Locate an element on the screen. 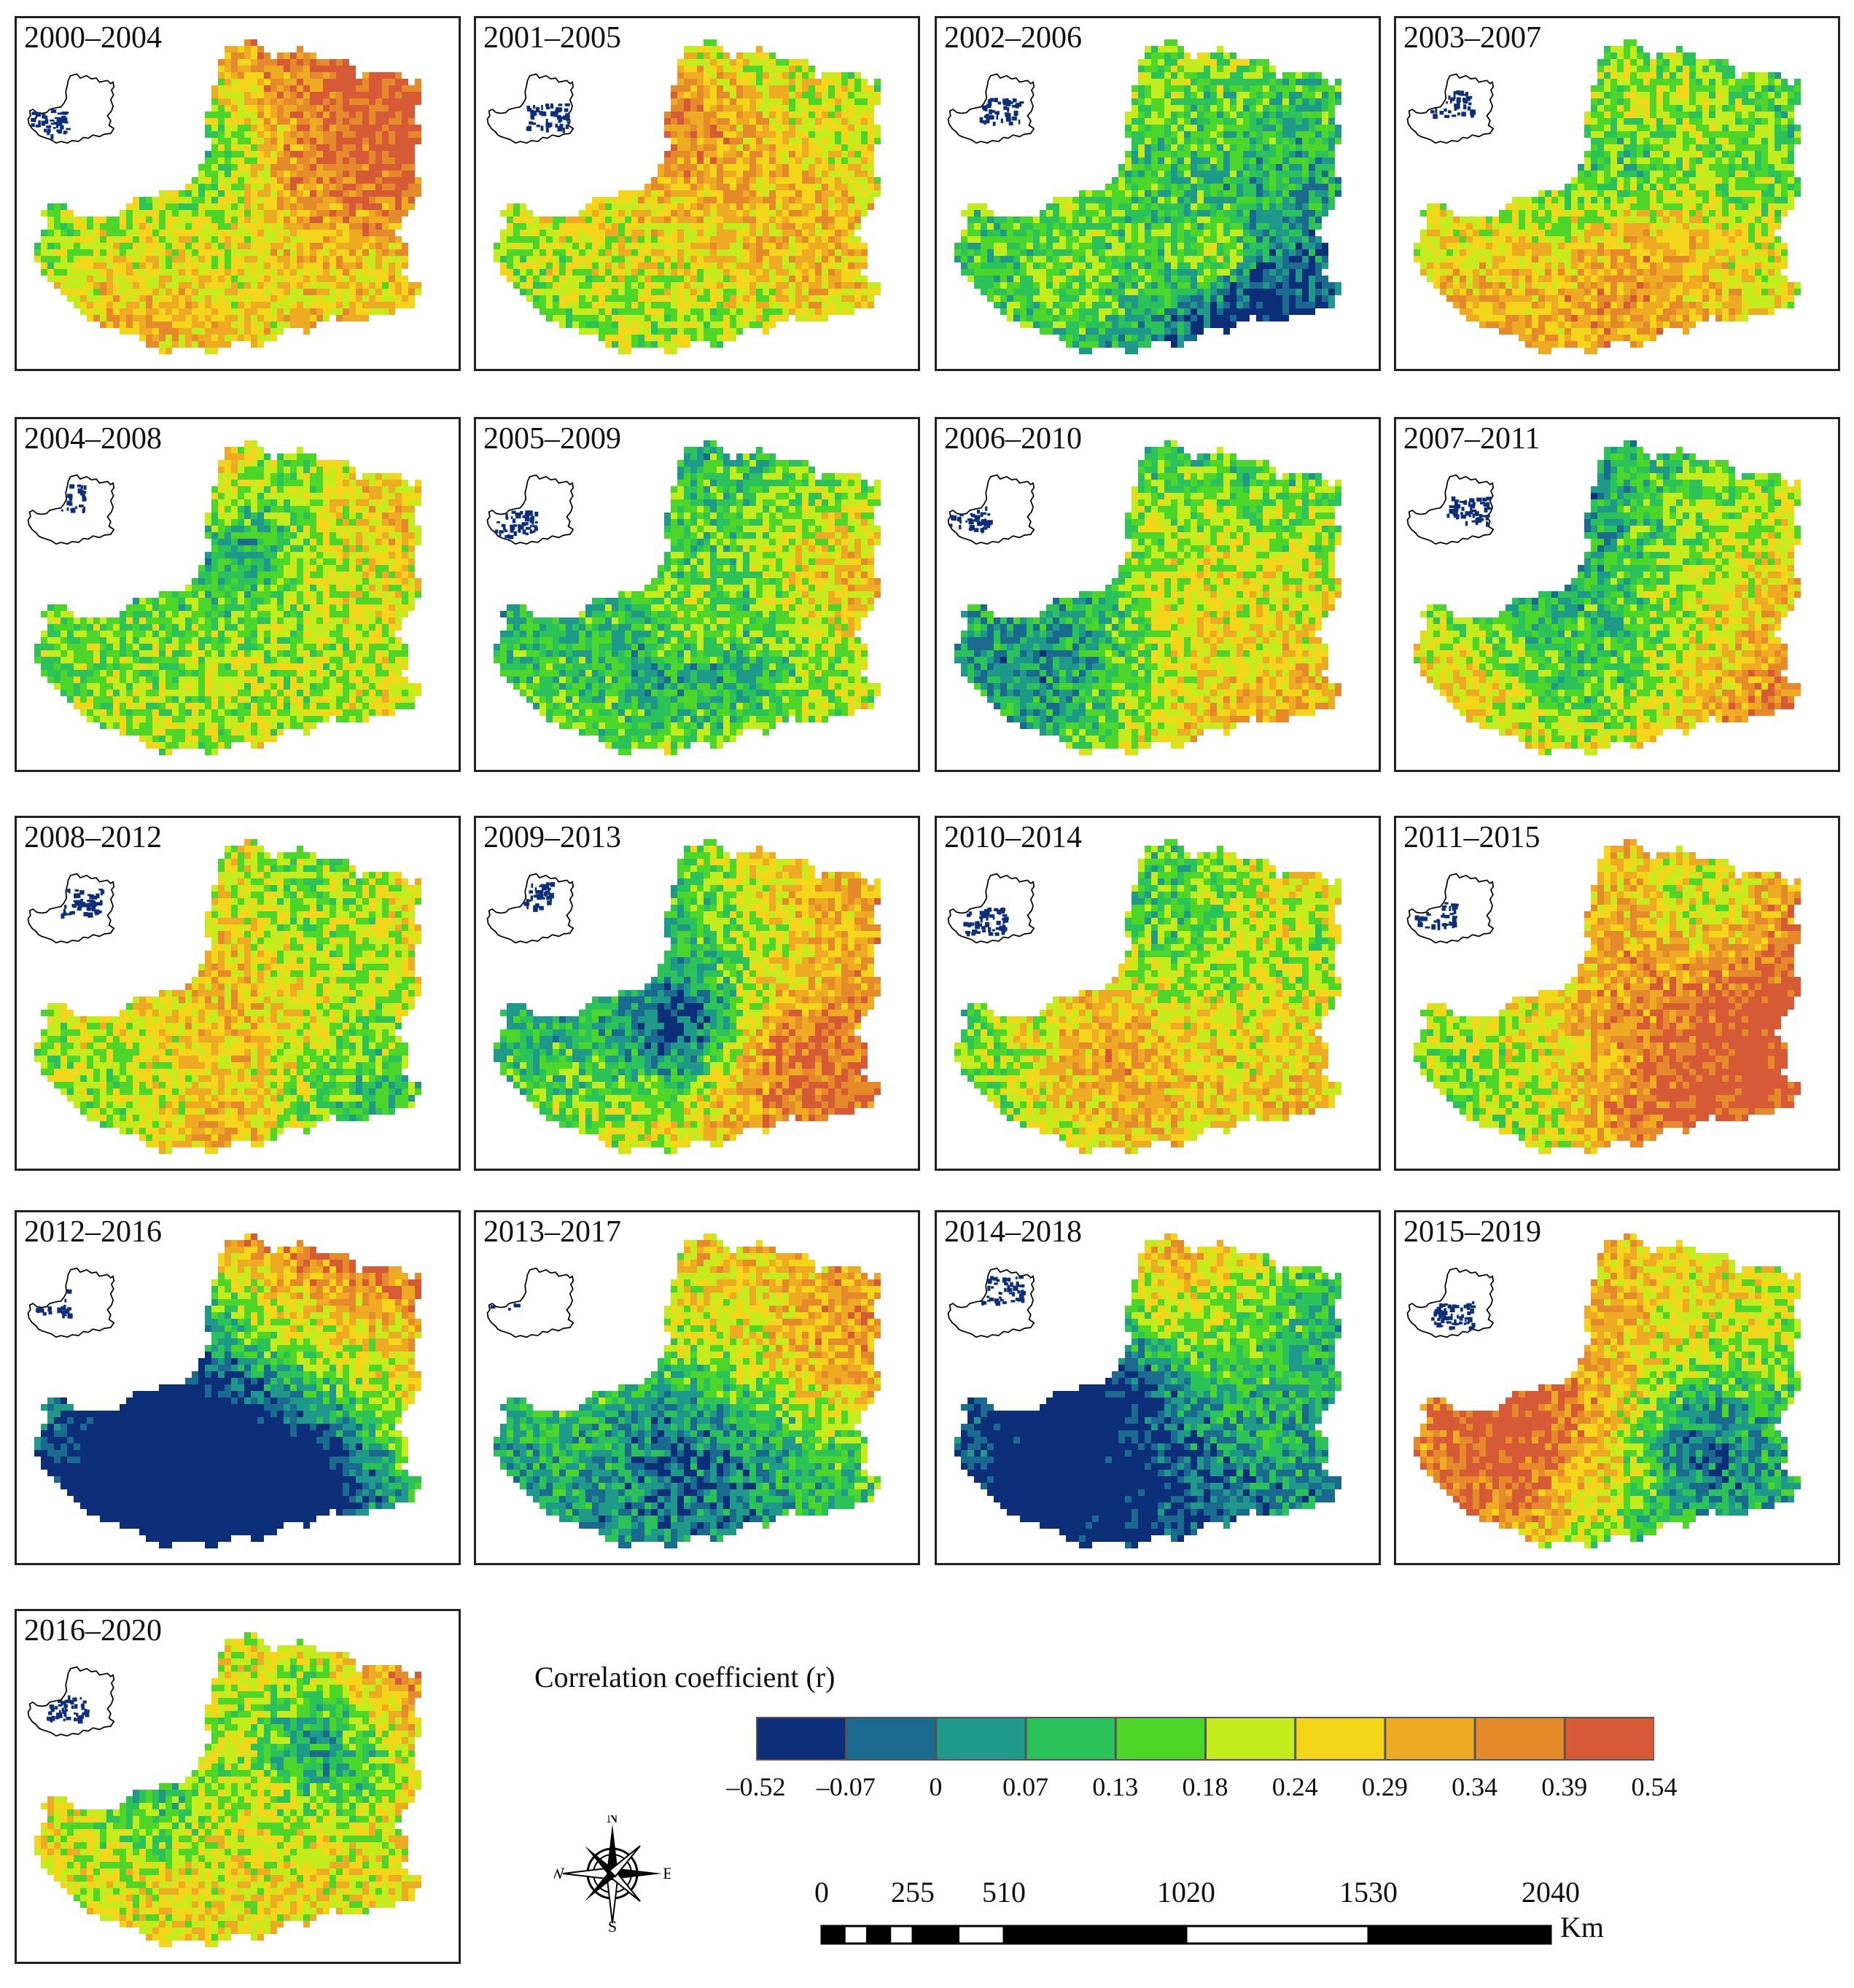  map-panel-period-label: 2014–2018 is located at coordinates (1013, 1232).